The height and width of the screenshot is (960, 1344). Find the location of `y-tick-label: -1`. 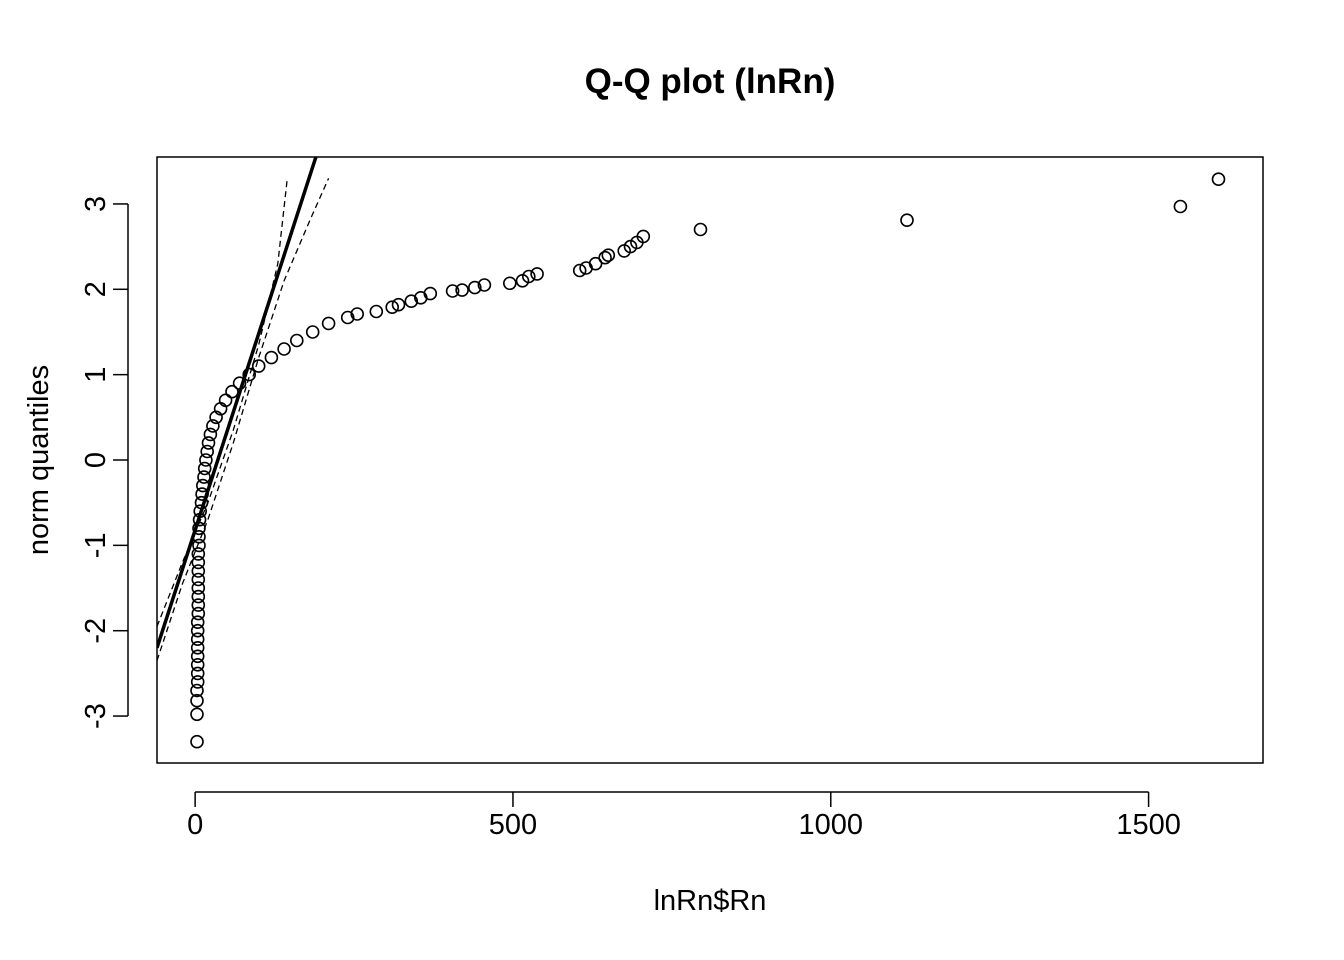

y-tick-label: -1 is located at coordinates (96, 545).